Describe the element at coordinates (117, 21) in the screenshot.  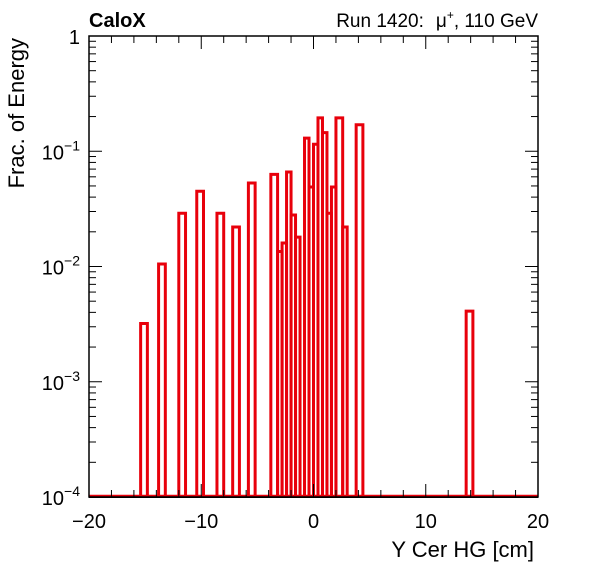
I see `experiment-label: CaloX` at that location.